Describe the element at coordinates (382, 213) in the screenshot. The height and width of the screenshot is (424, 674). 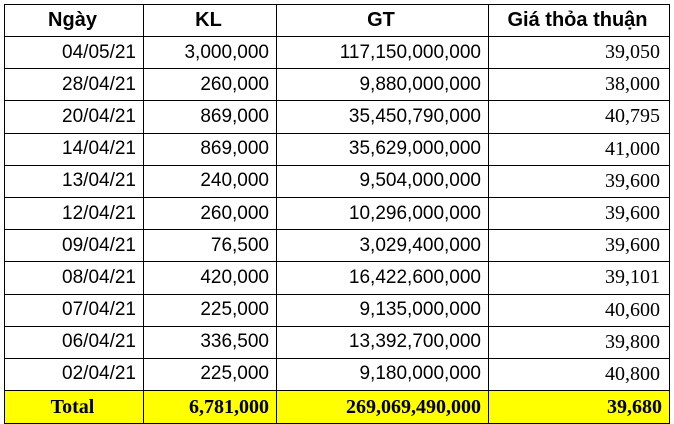
I see `cell-value: 10,296,000,000` at that location.